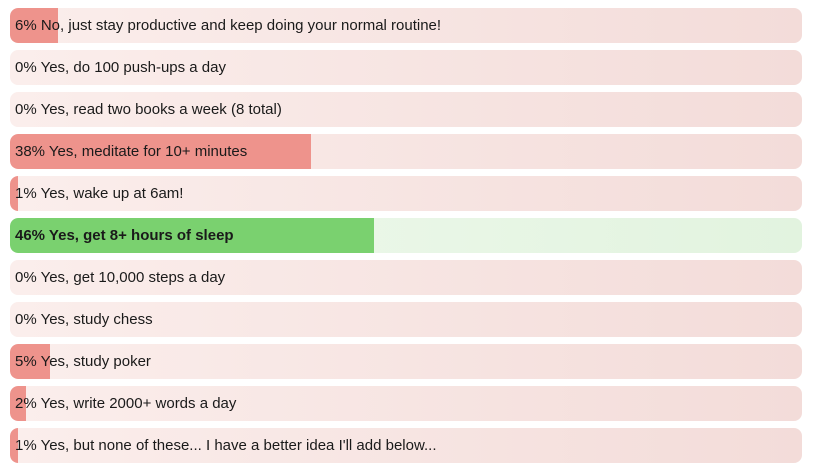 This screenshot has height=471, width=814. What do you see at coordinates (406, 235) in the screenshot?
I see `poll-option-row: 46% Yes, get 8+ hours of sleep` at bounding box center [406, 235].